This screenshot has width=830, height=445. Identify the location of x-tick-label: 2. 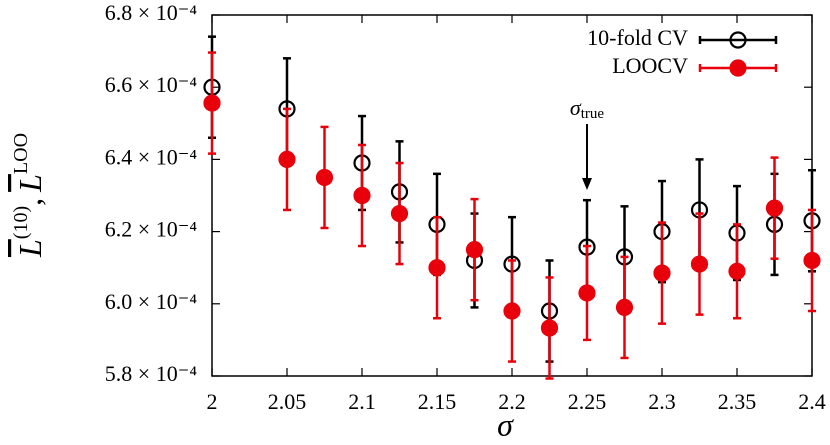
(212, 401).